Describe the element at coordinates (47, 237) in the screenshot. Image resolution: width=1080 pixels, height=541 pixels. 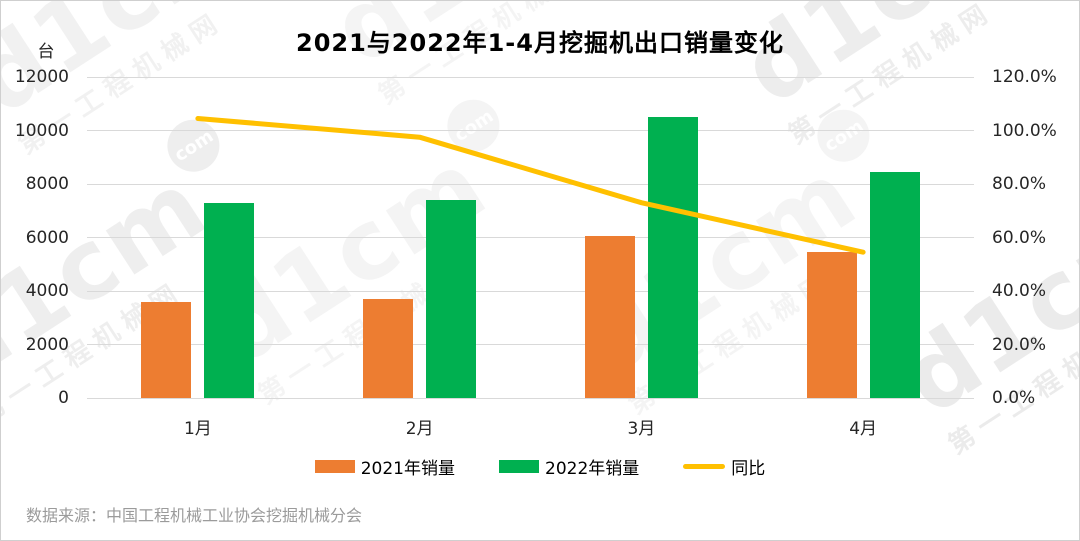
I see `left-axis-tick-label: 6000` at that location.